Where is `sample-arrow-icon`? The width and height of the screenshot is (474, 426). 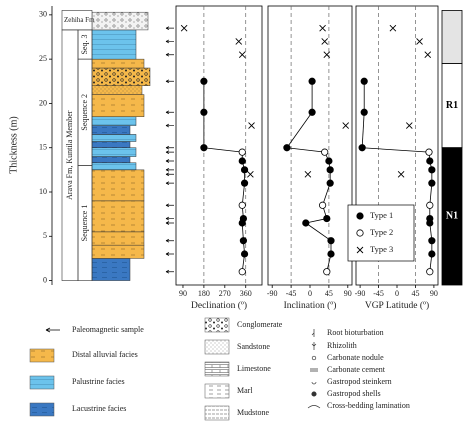
sample-arrow-icon is located at coordinates (52, 330).